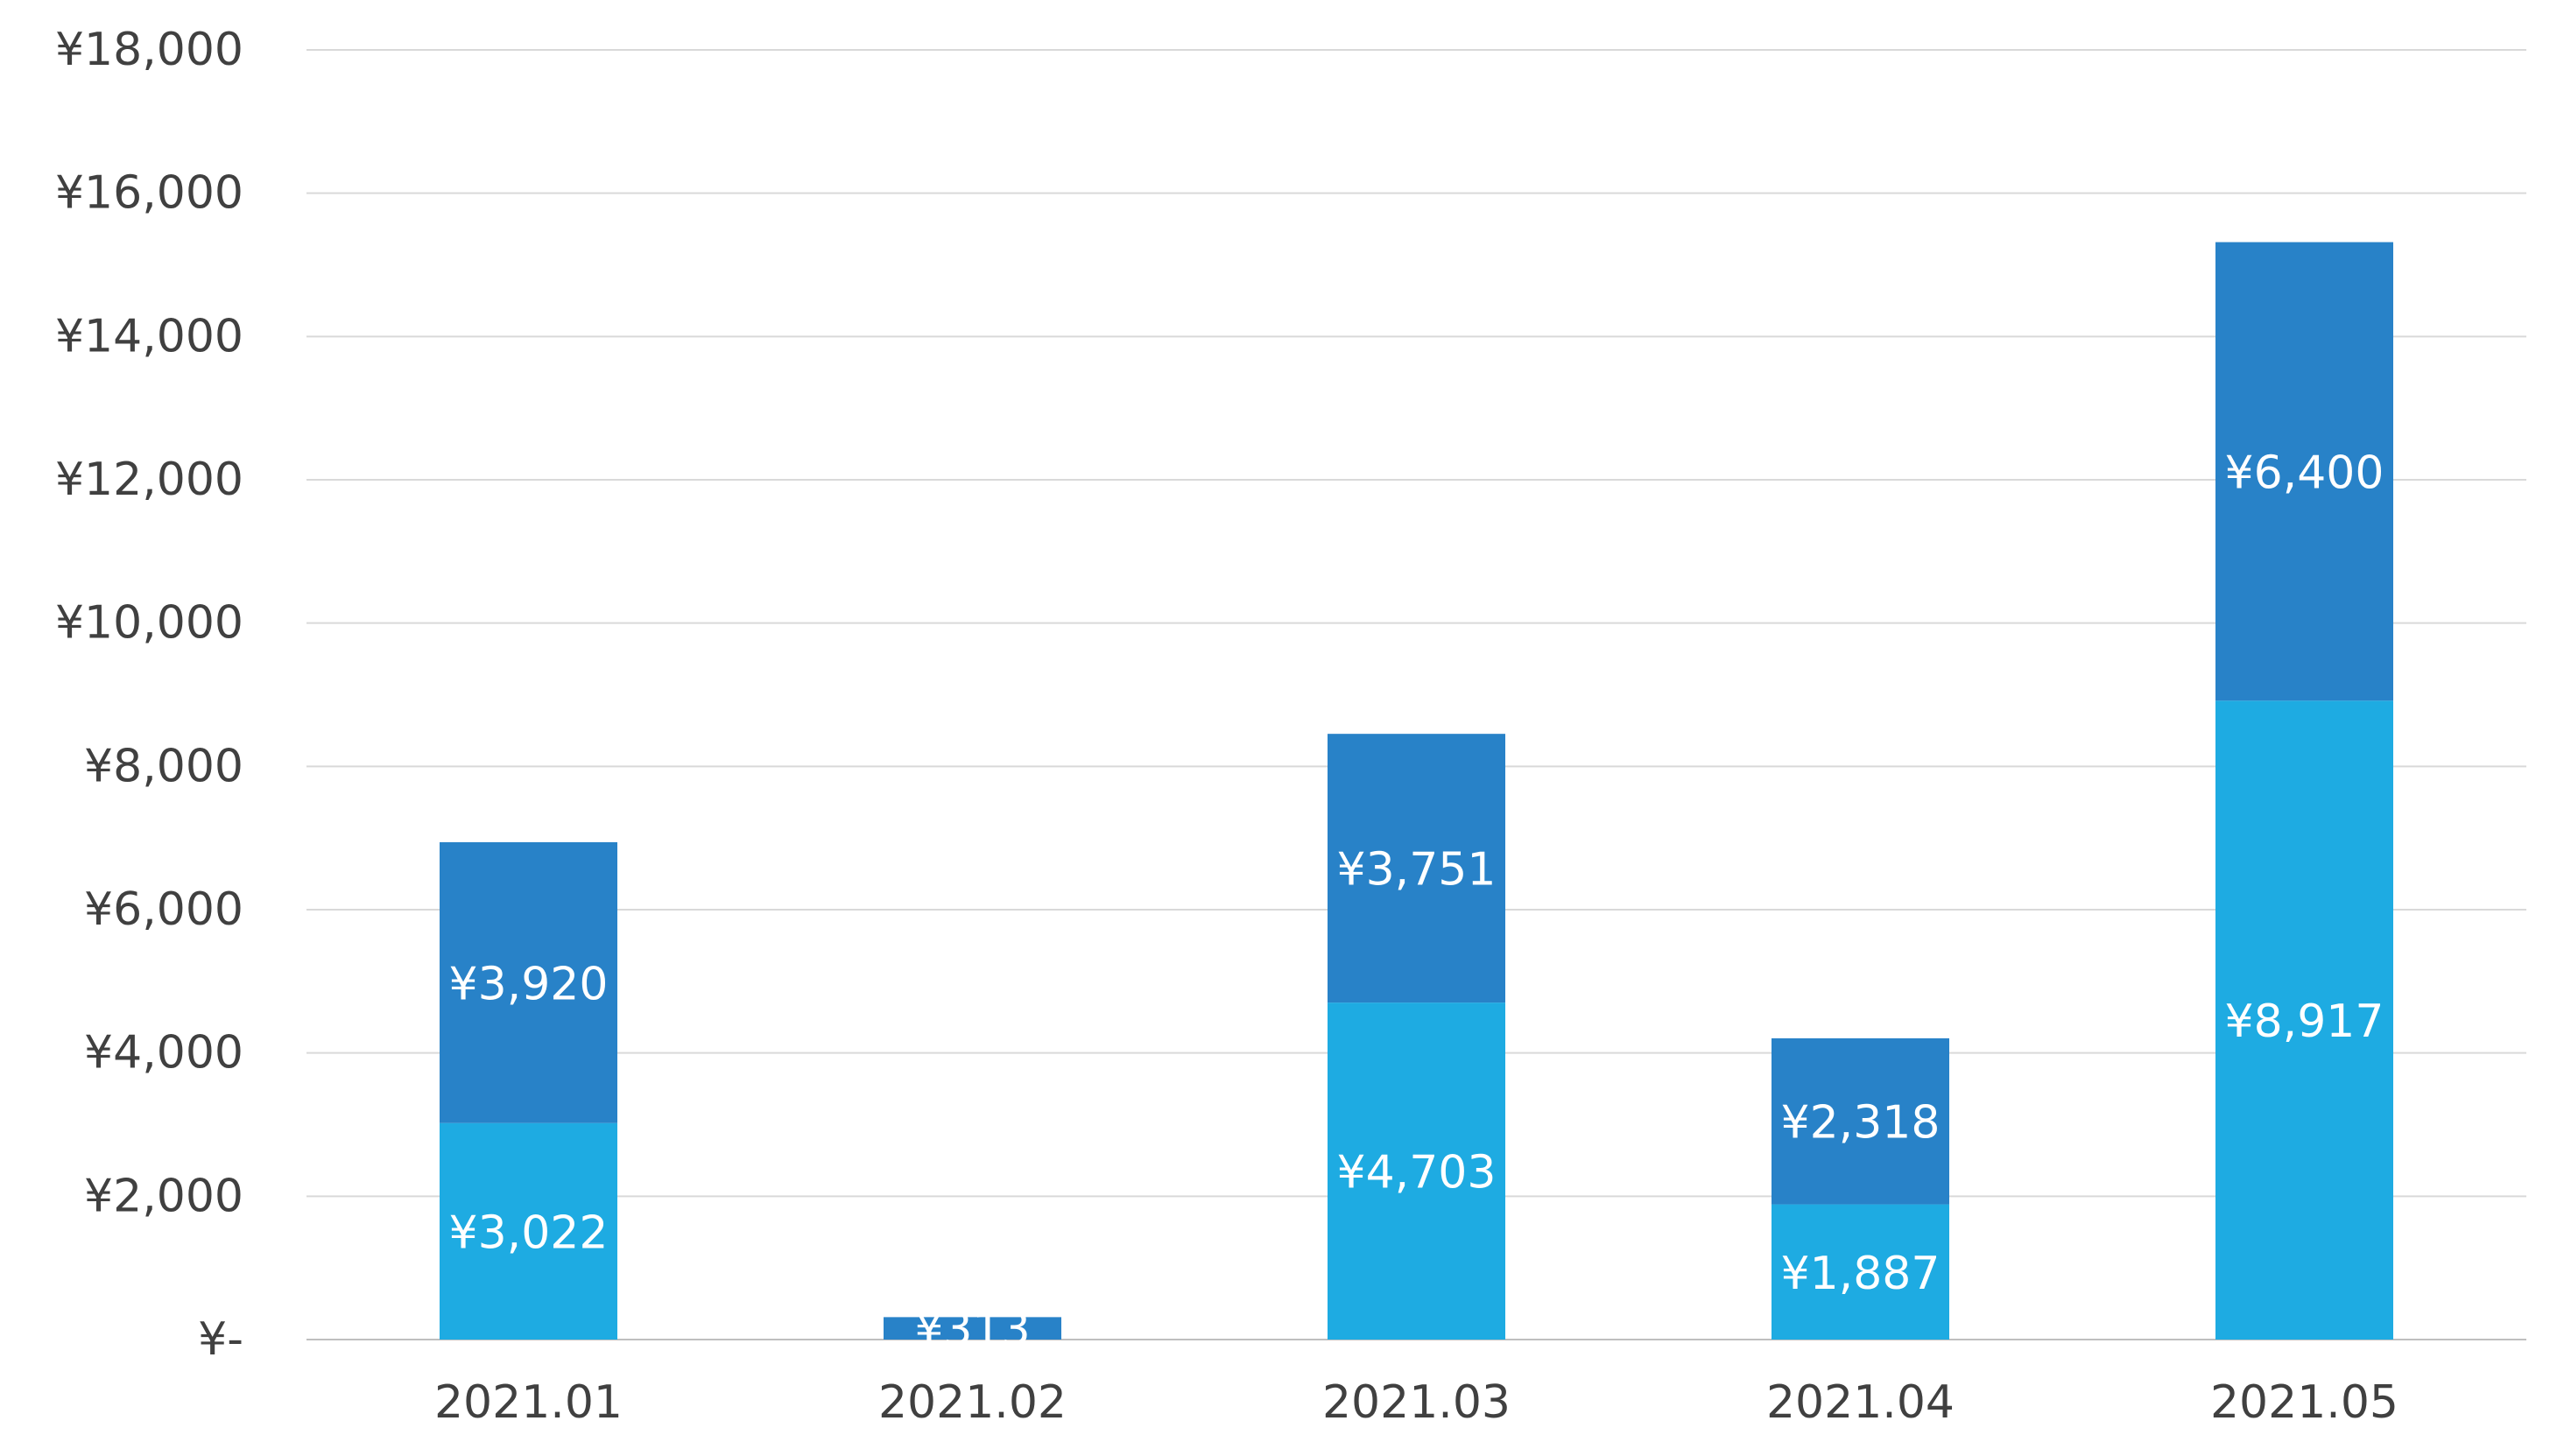 The width and height of the screenshot is (2564, 1456). I want to click on y-tick-label: ¥4,000, so click(163, 1053).